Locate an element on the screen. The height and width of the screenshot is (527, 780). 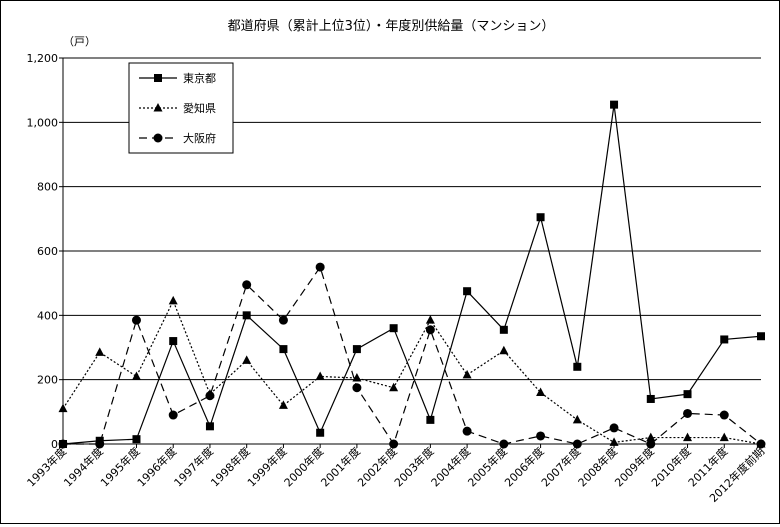
y-tick-label: 0 is located at coordinates (54, 444).